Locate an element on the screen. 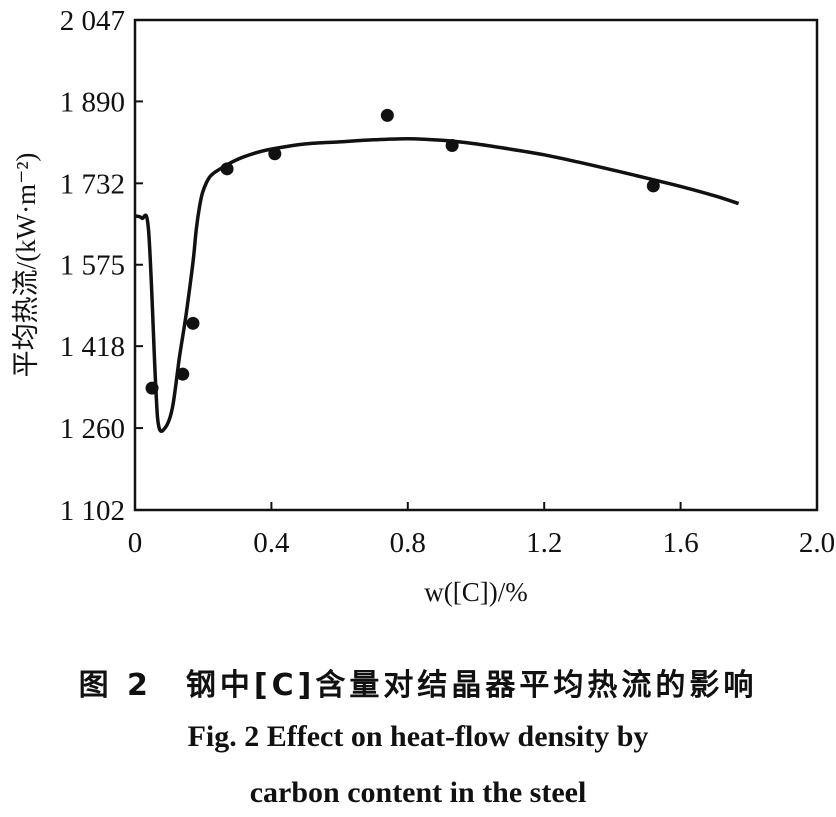  y-tick-label: 1 575 is located at coordinates (92, 266).